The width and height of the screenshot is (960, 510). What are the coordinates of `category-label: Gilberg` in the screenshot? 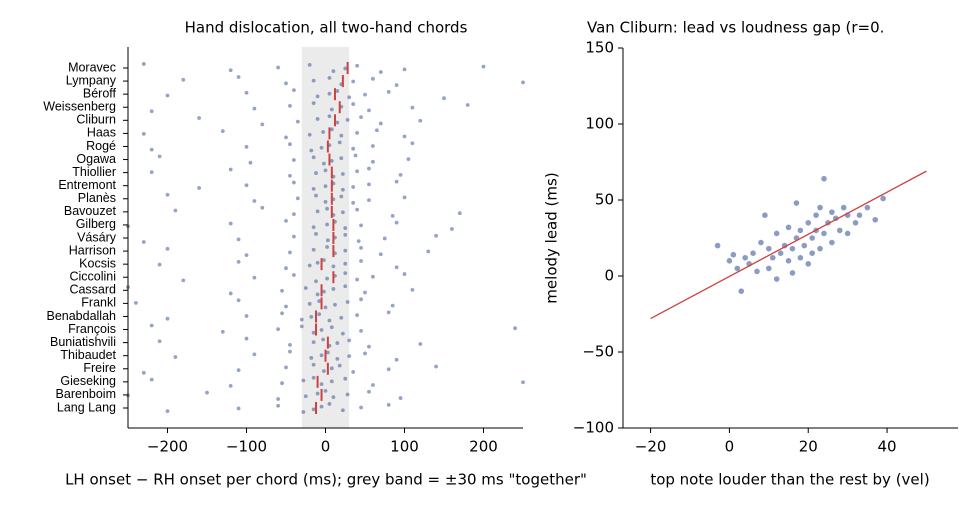 It's located at (96, 224).